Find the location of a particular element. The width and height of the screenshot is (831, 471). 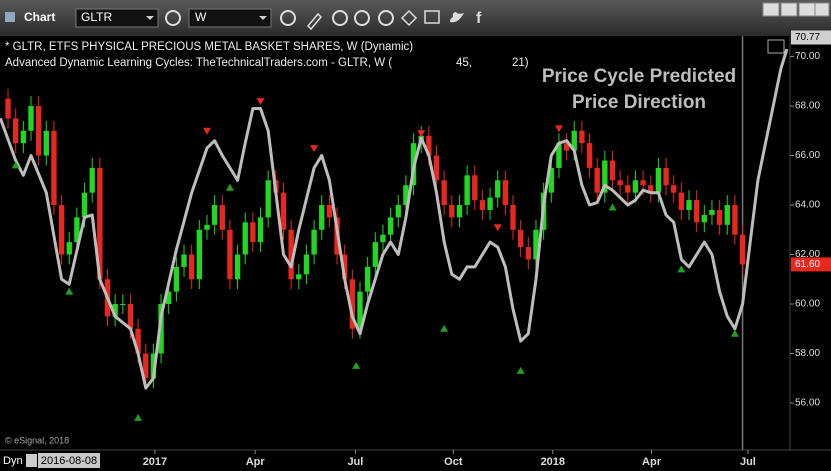

minimize-button is located at coordinates (789, 9).